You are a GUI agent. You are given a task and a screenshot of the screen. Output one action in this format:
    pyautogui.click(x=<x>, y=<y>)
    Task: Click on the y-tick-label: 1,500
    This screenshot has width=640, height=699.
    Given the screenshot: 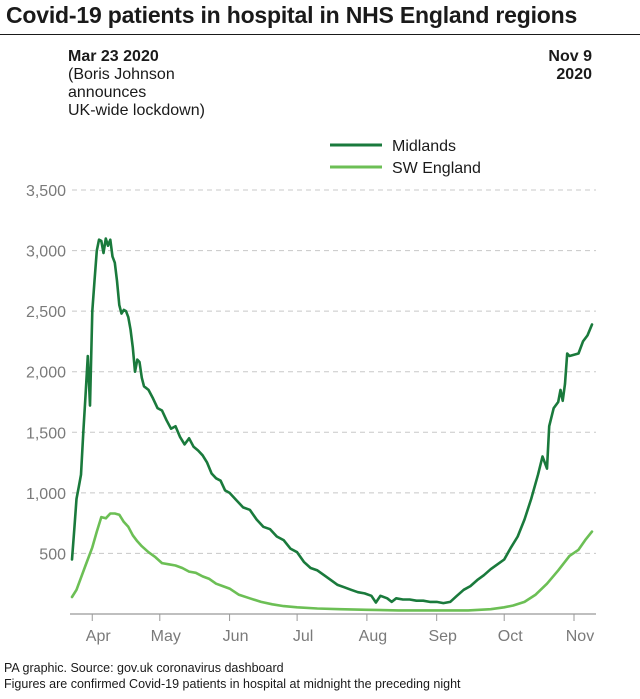 What is the action you would take?
    pyautogui.click(x=46, y=433)
    